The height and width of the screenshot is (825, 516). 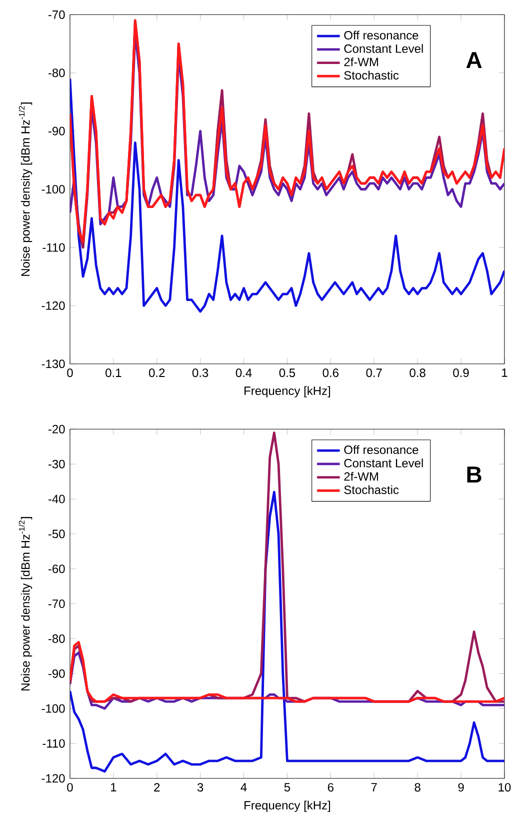 I want to click on x-tick-label: 0.9, so click(x=461, y=373).